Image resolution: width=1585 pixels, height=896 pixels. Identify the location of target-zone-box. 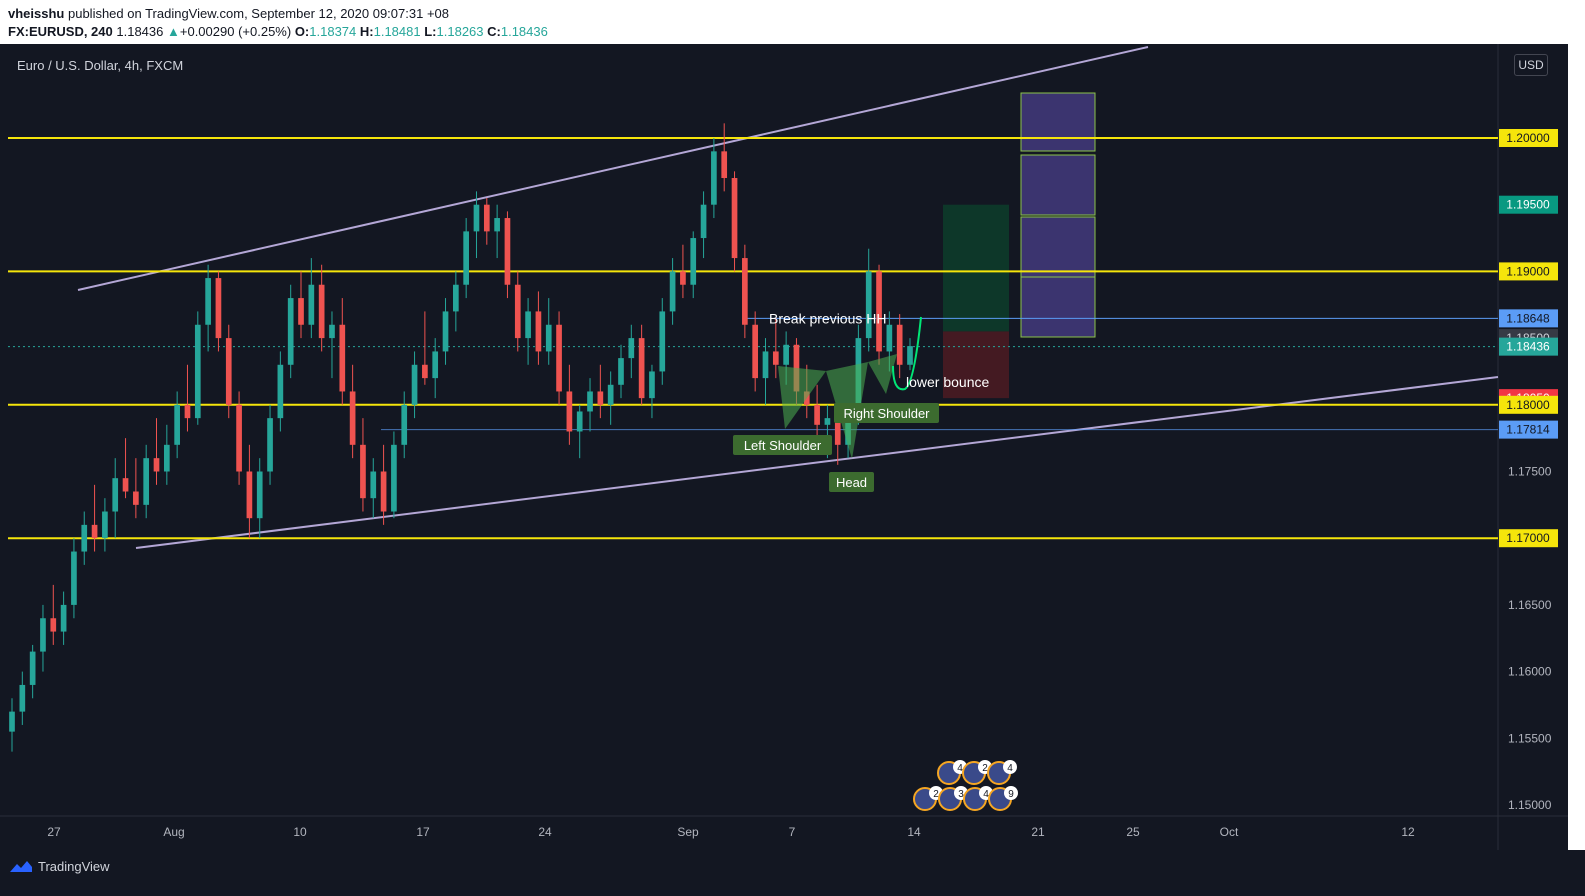
(1058, 247).